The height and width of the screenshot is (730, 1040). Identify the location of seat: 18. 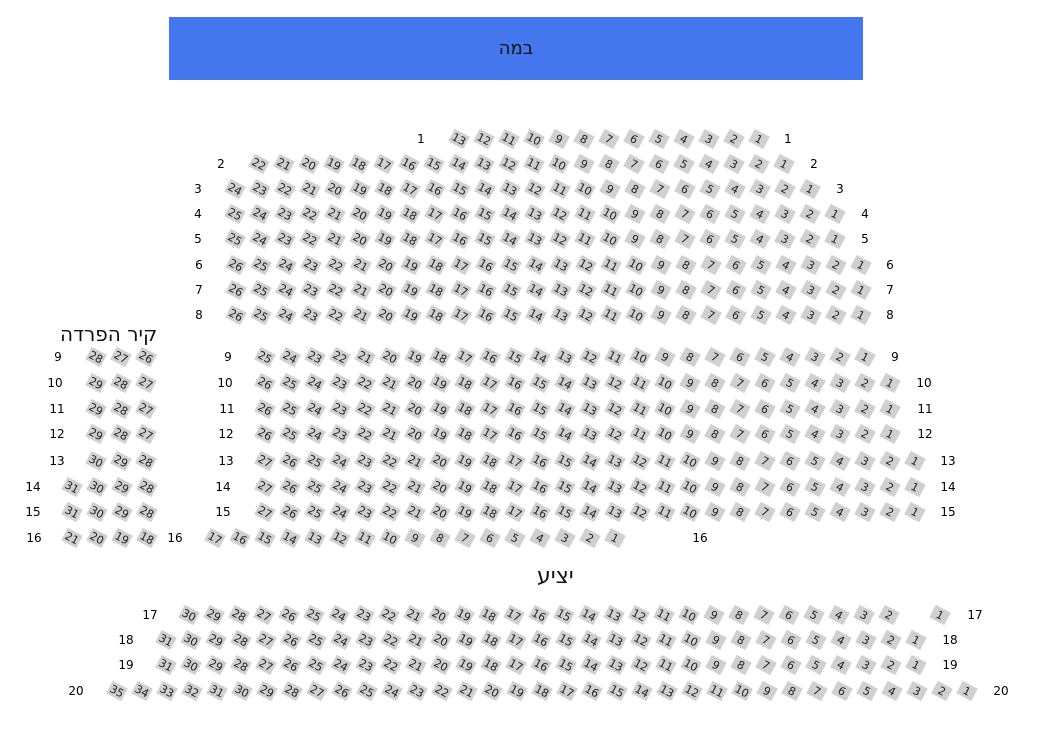
(410, 239).